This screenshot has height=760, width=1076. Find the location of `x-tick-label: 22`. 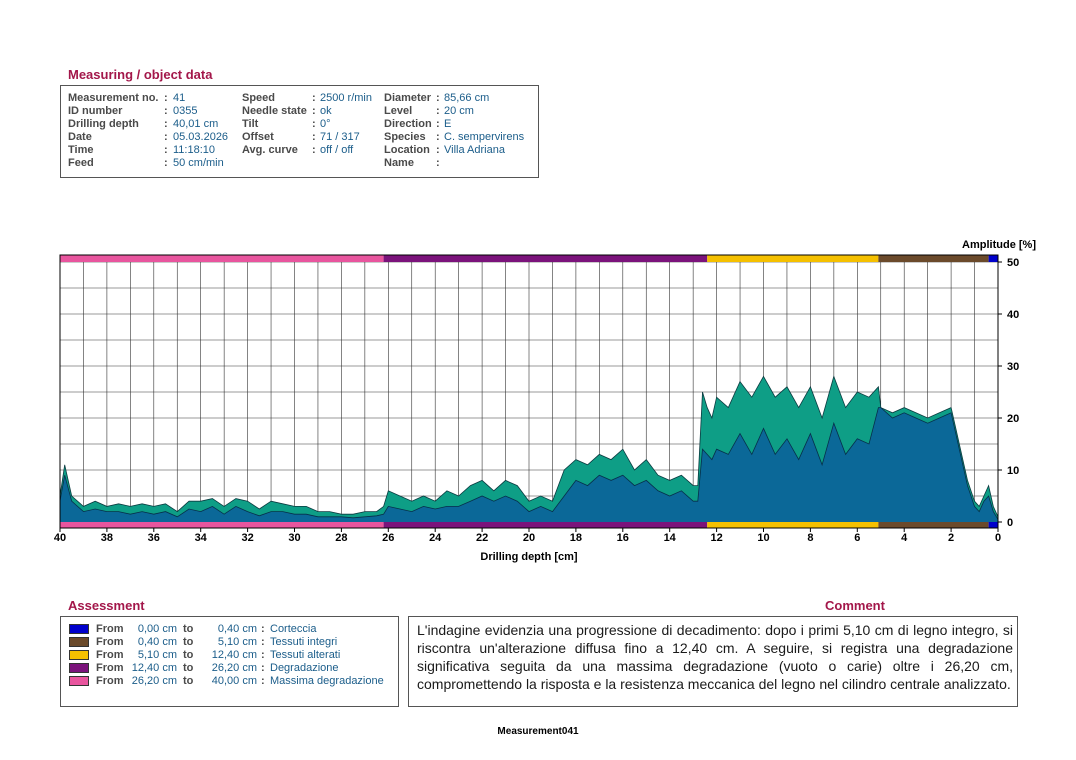

x-tick-label: 22 is located at coordinates (482, 538).